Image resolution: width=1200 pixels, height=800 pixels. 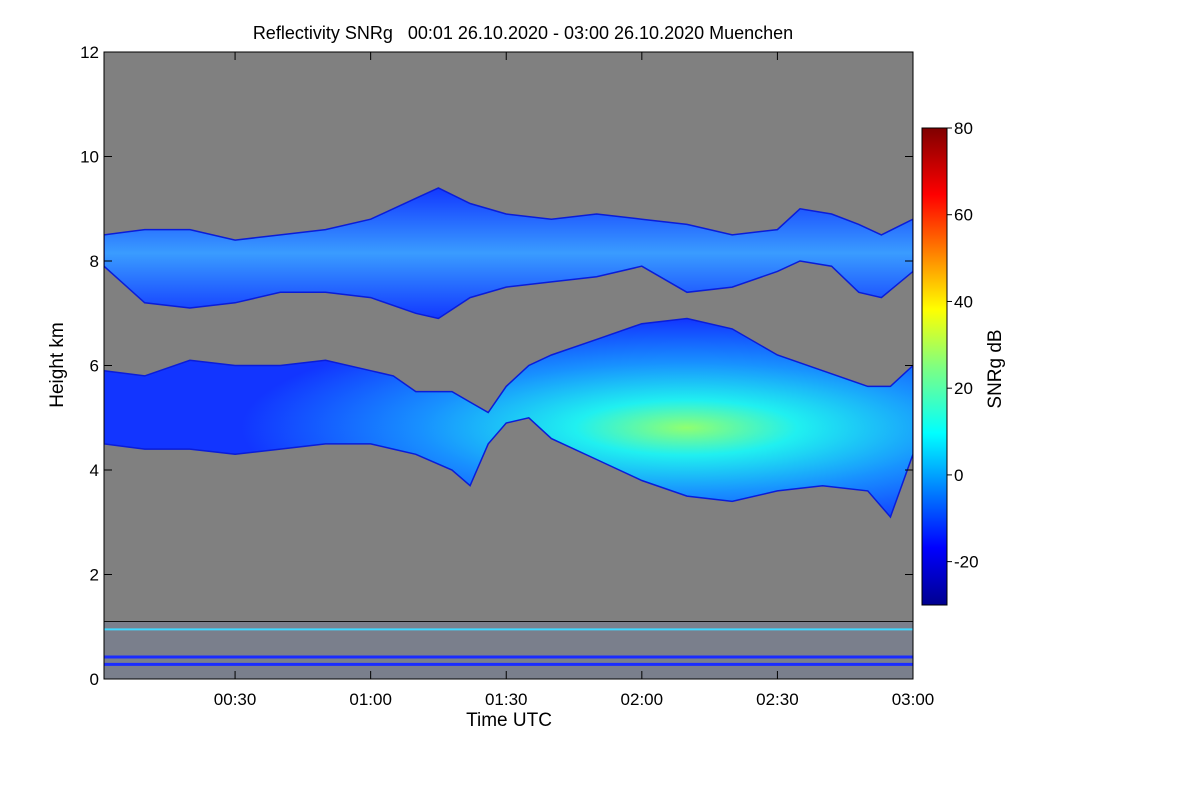 I want to click on colorbar-tick-label: 60, so click(x=963, y=215).